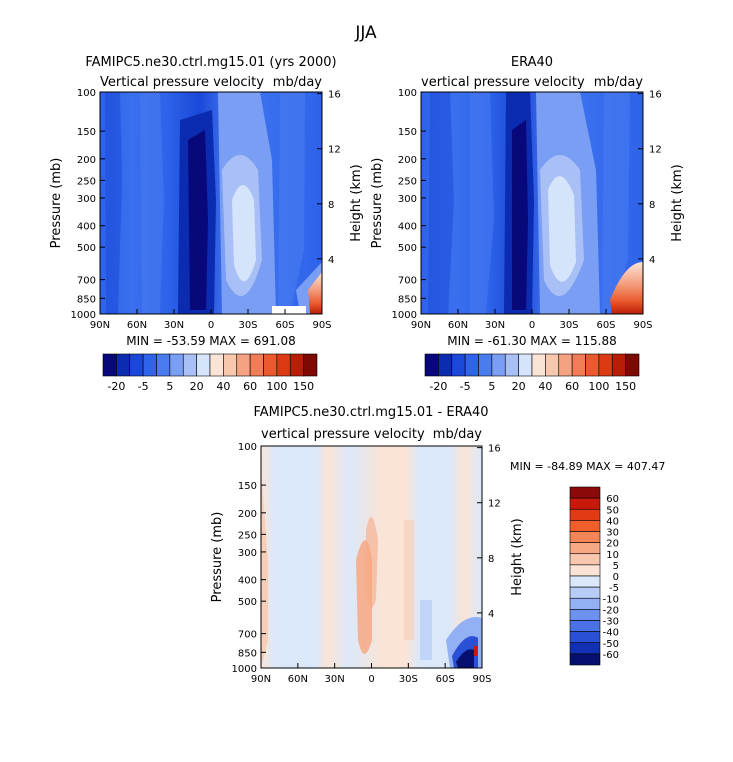 Image resolution: width=733 pixels, height=762 pixels. What do you see at coordinates (370, 412) in the screenshot?
I see `panel-title: FAMIPC5.ne30.ctrl.mg15.01 - ERA40` at bounding box center [370, 412].